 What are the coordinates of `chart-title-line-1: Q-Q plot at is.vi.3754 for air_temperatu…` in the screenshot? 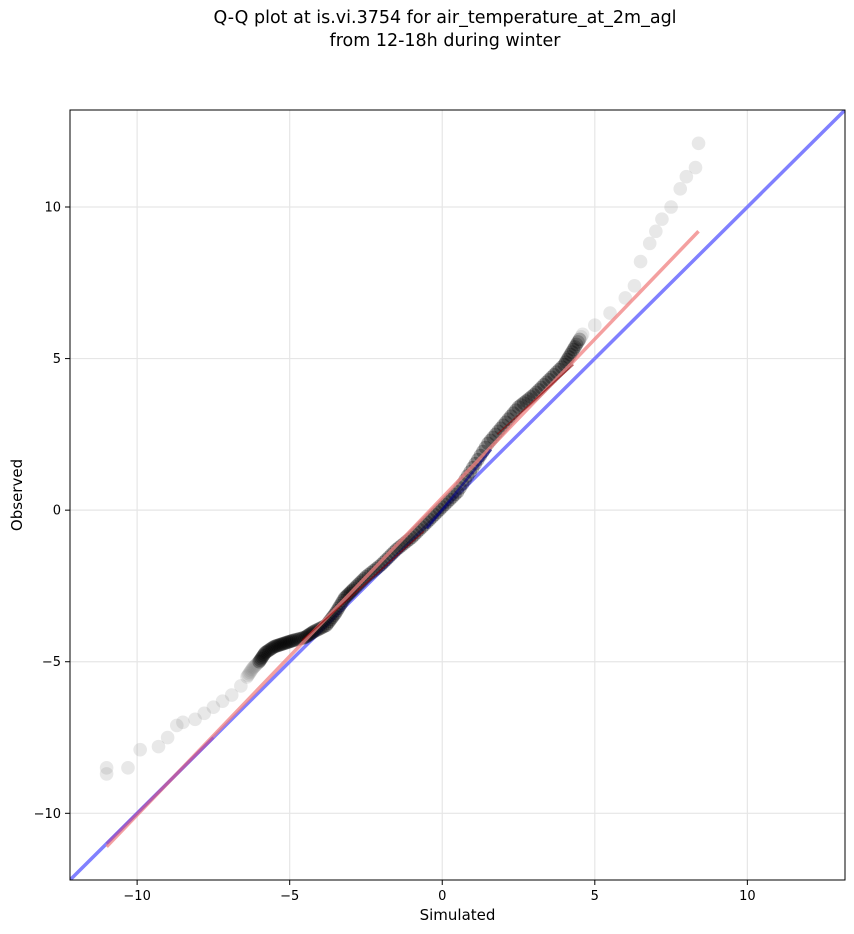 It's located at (445, 18).